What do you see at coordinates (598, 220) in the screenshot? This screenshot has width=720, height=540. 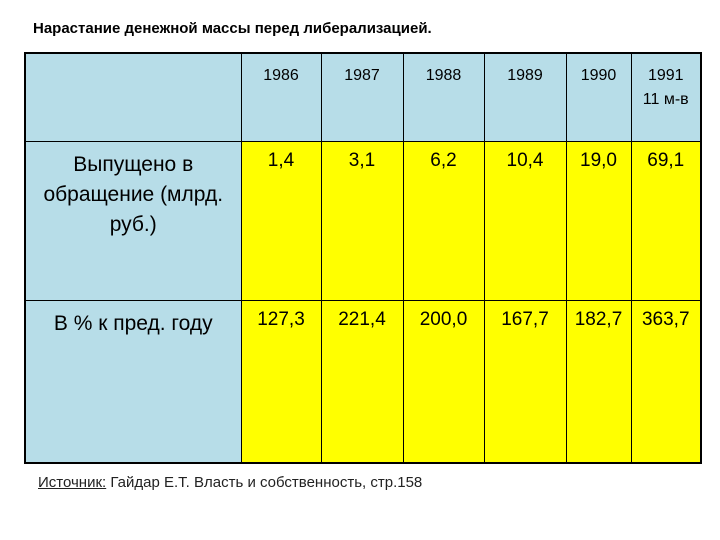 I see `cell: 19,0` at bounding box center [598, 220].